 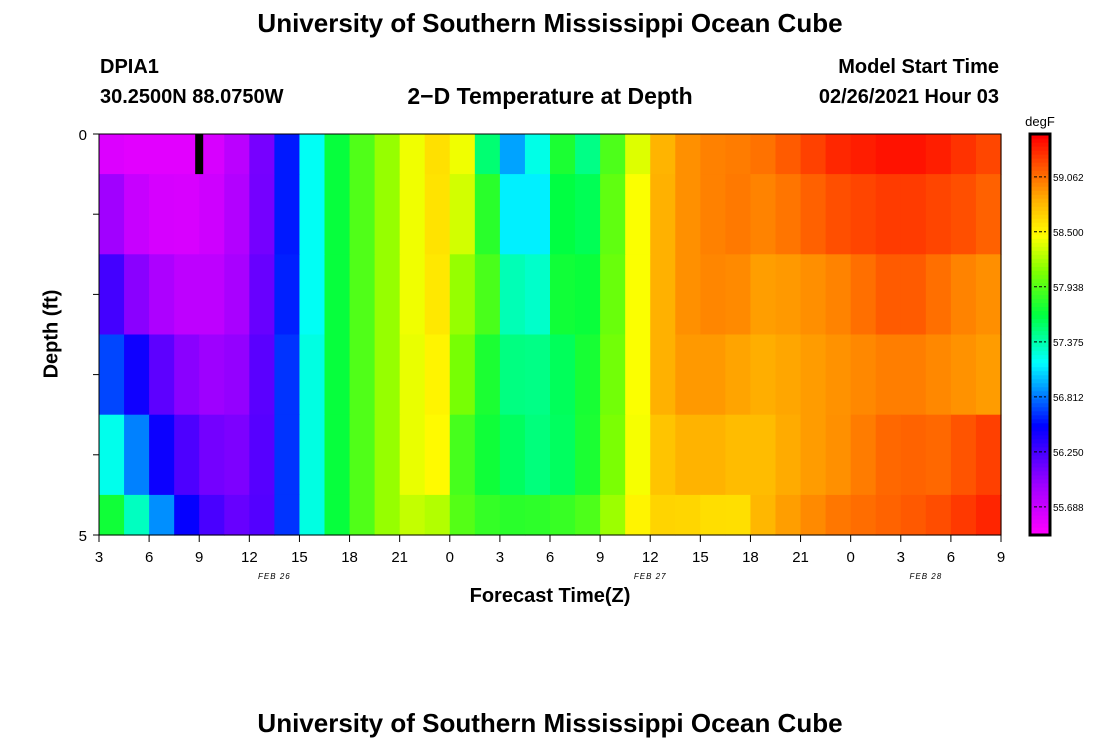 I want to click on x-tick-label: 9, so click(x=600, y=557).